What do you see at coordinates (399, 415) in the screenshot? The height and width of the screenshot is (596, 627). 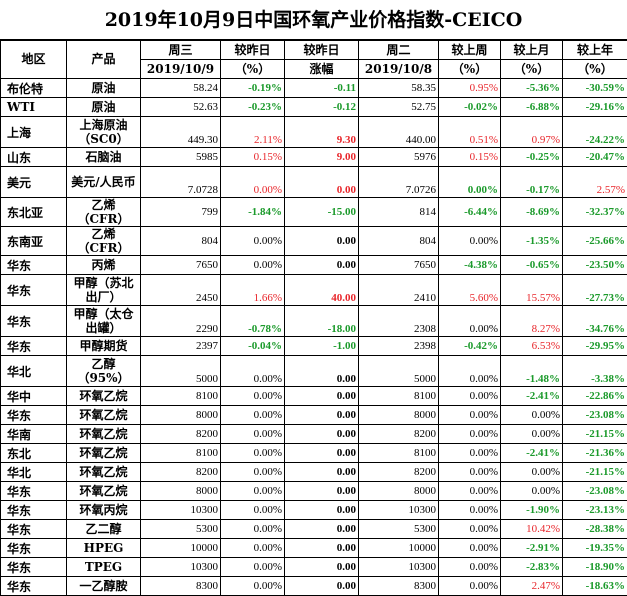 I see `cell-tue-price: 8000` at bounding box center [399, 415].